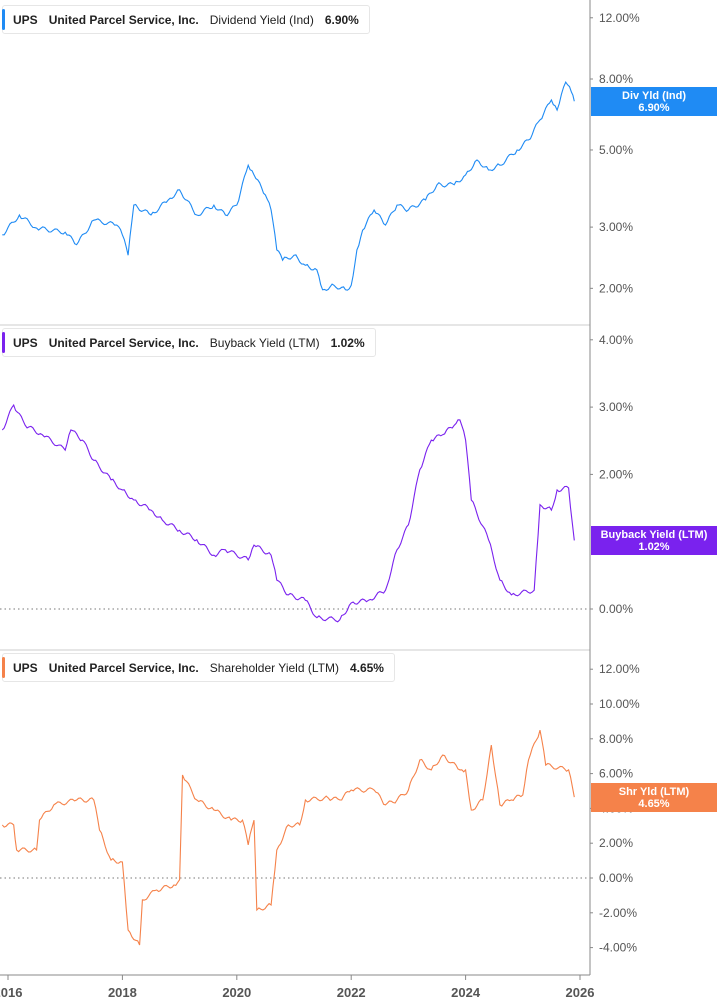 The height and width of the screenshot is (1005, 717). I want to click on tag-value: 1.02%, so click(654, 547).